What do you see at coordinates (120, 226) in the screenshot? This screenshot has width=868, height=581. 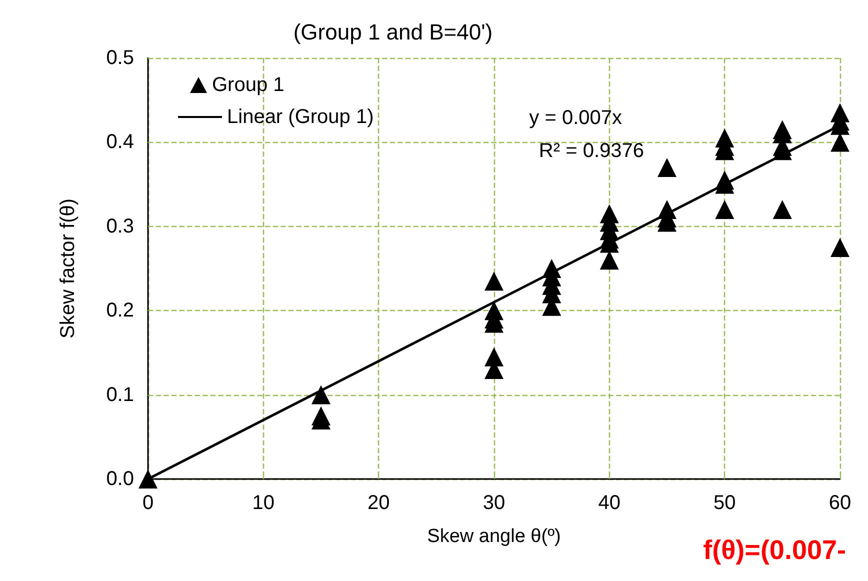 I see `y-tick-label: 0.3` at bounding box center [120, 226].